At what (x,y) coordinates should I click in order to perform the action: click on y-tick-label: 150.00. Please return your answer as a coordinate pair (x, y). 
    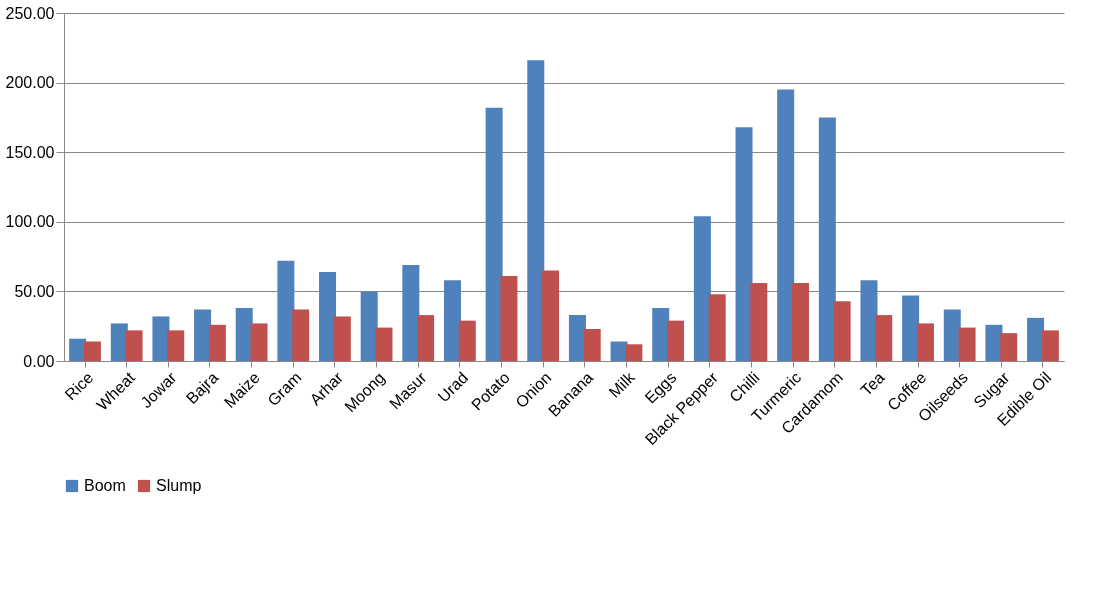
    Looking at the image, I should click on (30, 152).